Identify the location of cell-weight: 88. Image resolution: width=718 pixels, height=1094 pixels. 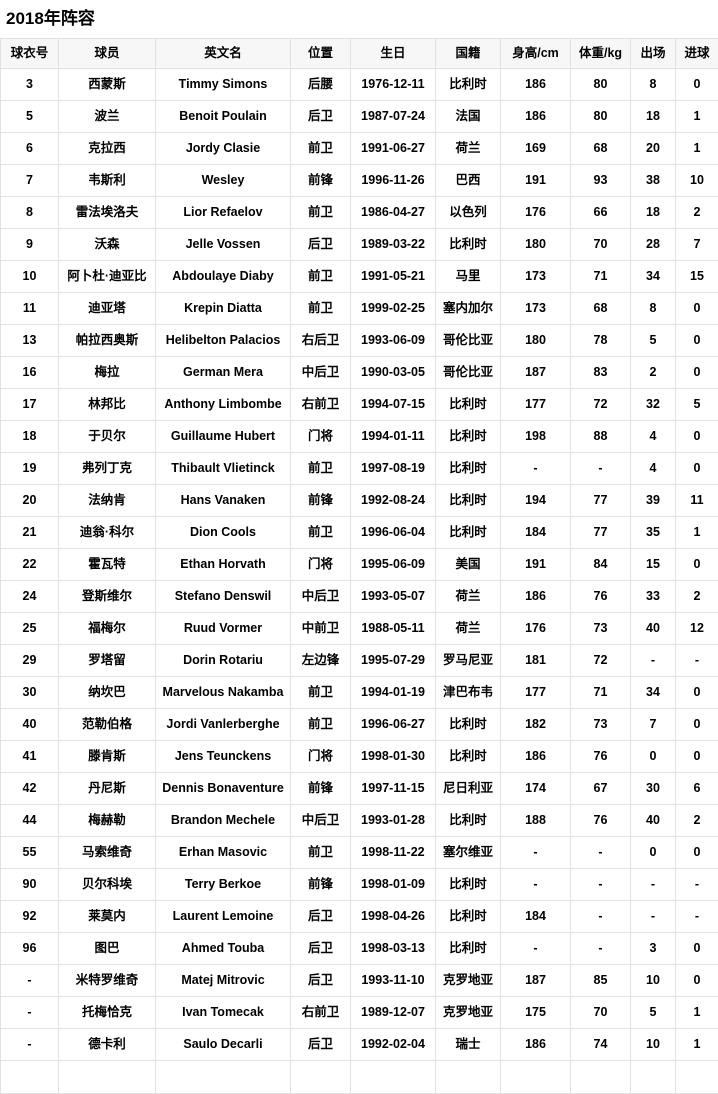
(601, 437).